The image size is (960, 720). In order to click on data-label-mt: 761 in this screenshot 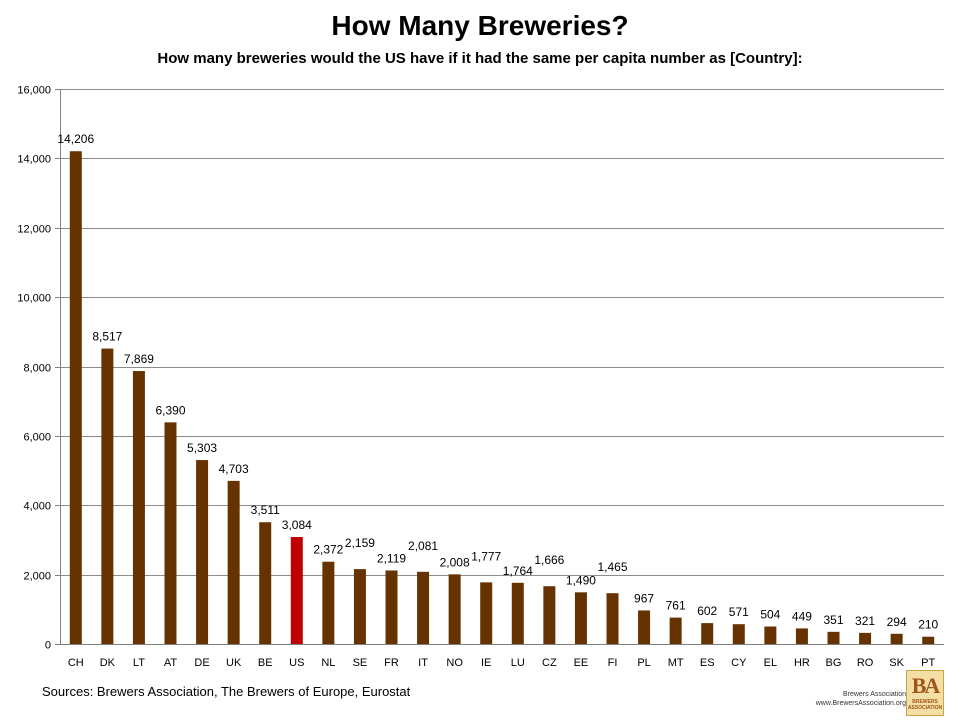, I will do `click(676, 606)`.